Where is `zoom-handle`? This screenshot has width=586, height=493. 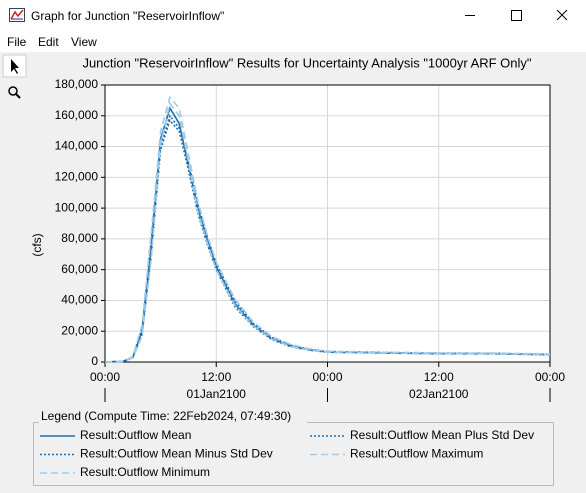 zoom-handle is located at coordinates (18, 96).